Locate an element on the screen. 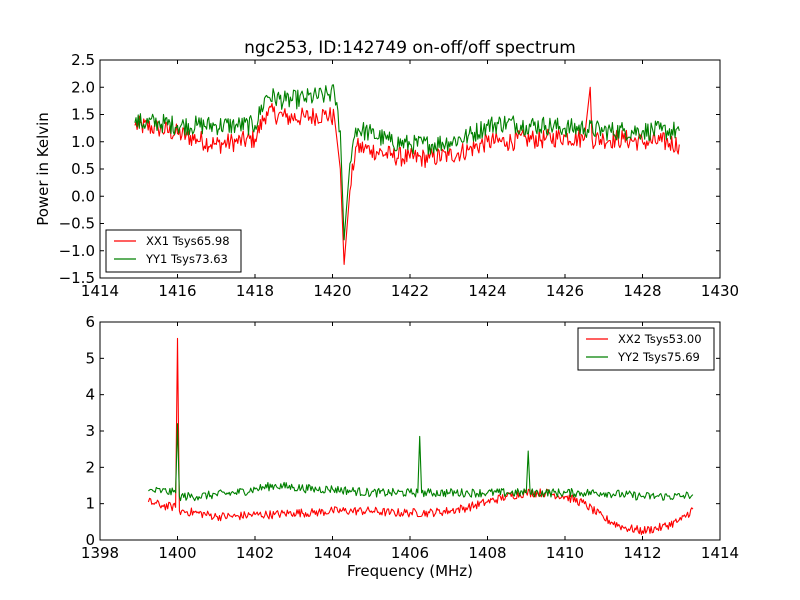 The image size is (800, 600). legend-label-yy1: YY1 Tsys73.63 is located at coordinates (186, 259).